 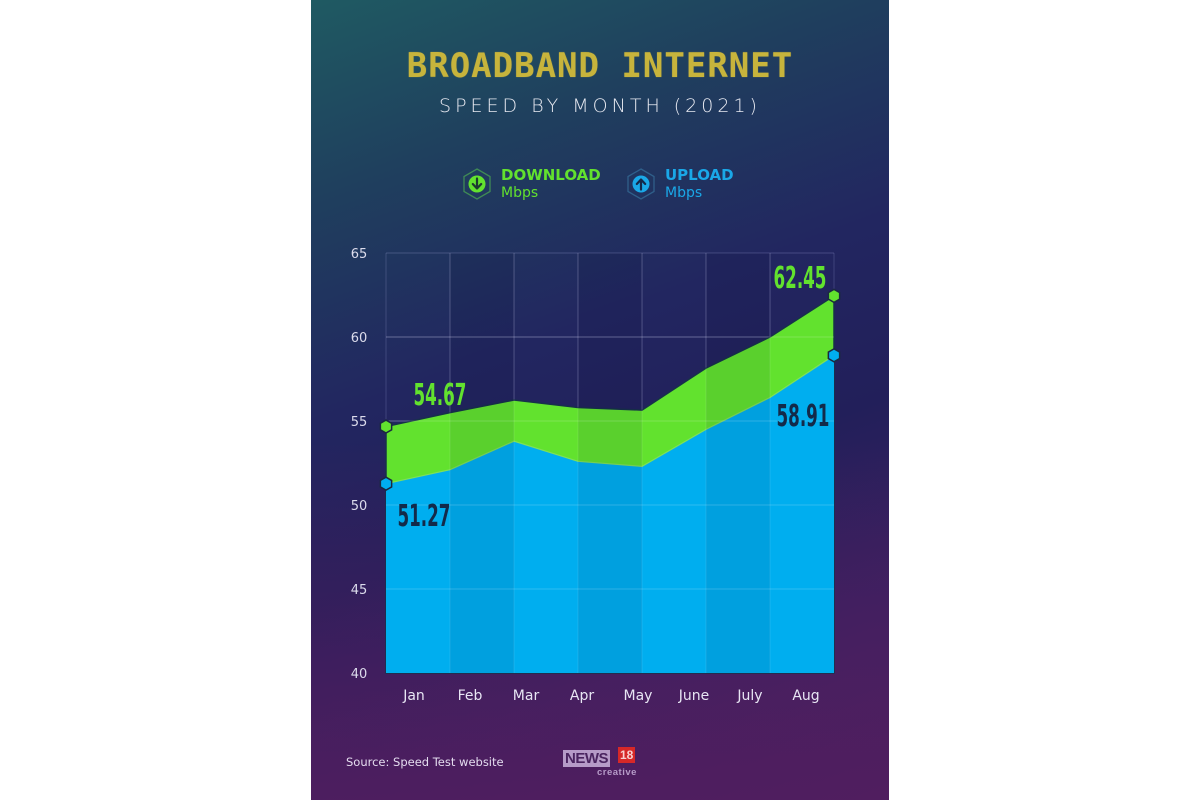 I want to click on y-tick-label: 65, so click(x=359, y=254).